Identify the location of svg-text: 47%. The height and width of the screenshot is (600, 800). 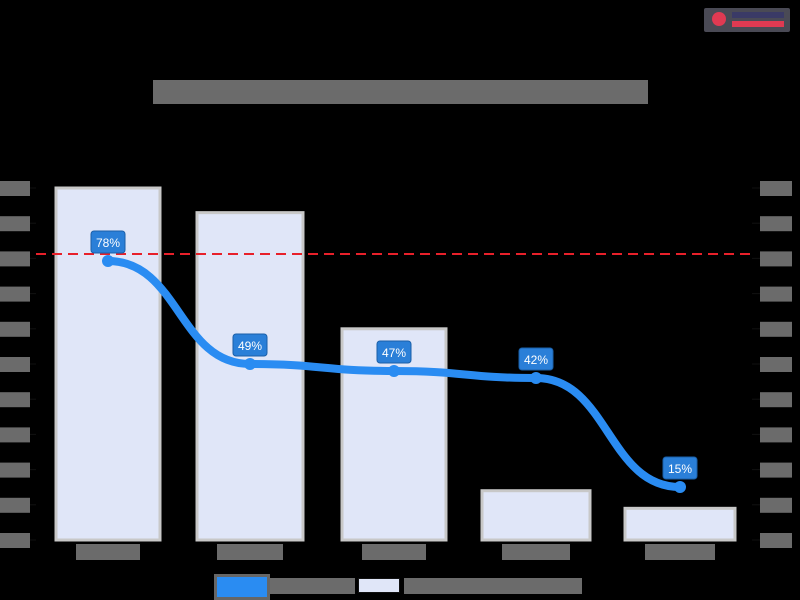
(394, 353).